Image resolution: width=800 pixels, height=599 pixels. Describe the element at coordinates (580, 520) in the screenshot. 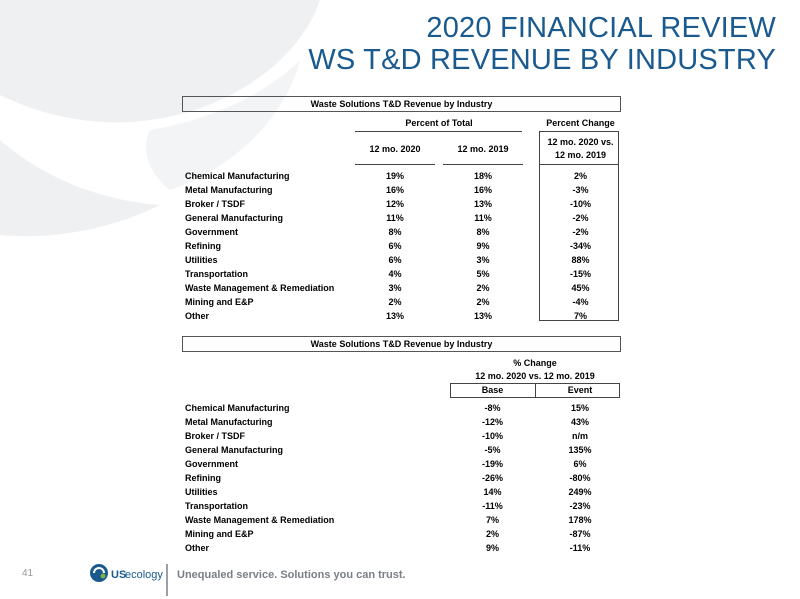

I see `table2-row-event: 178%` at that location.